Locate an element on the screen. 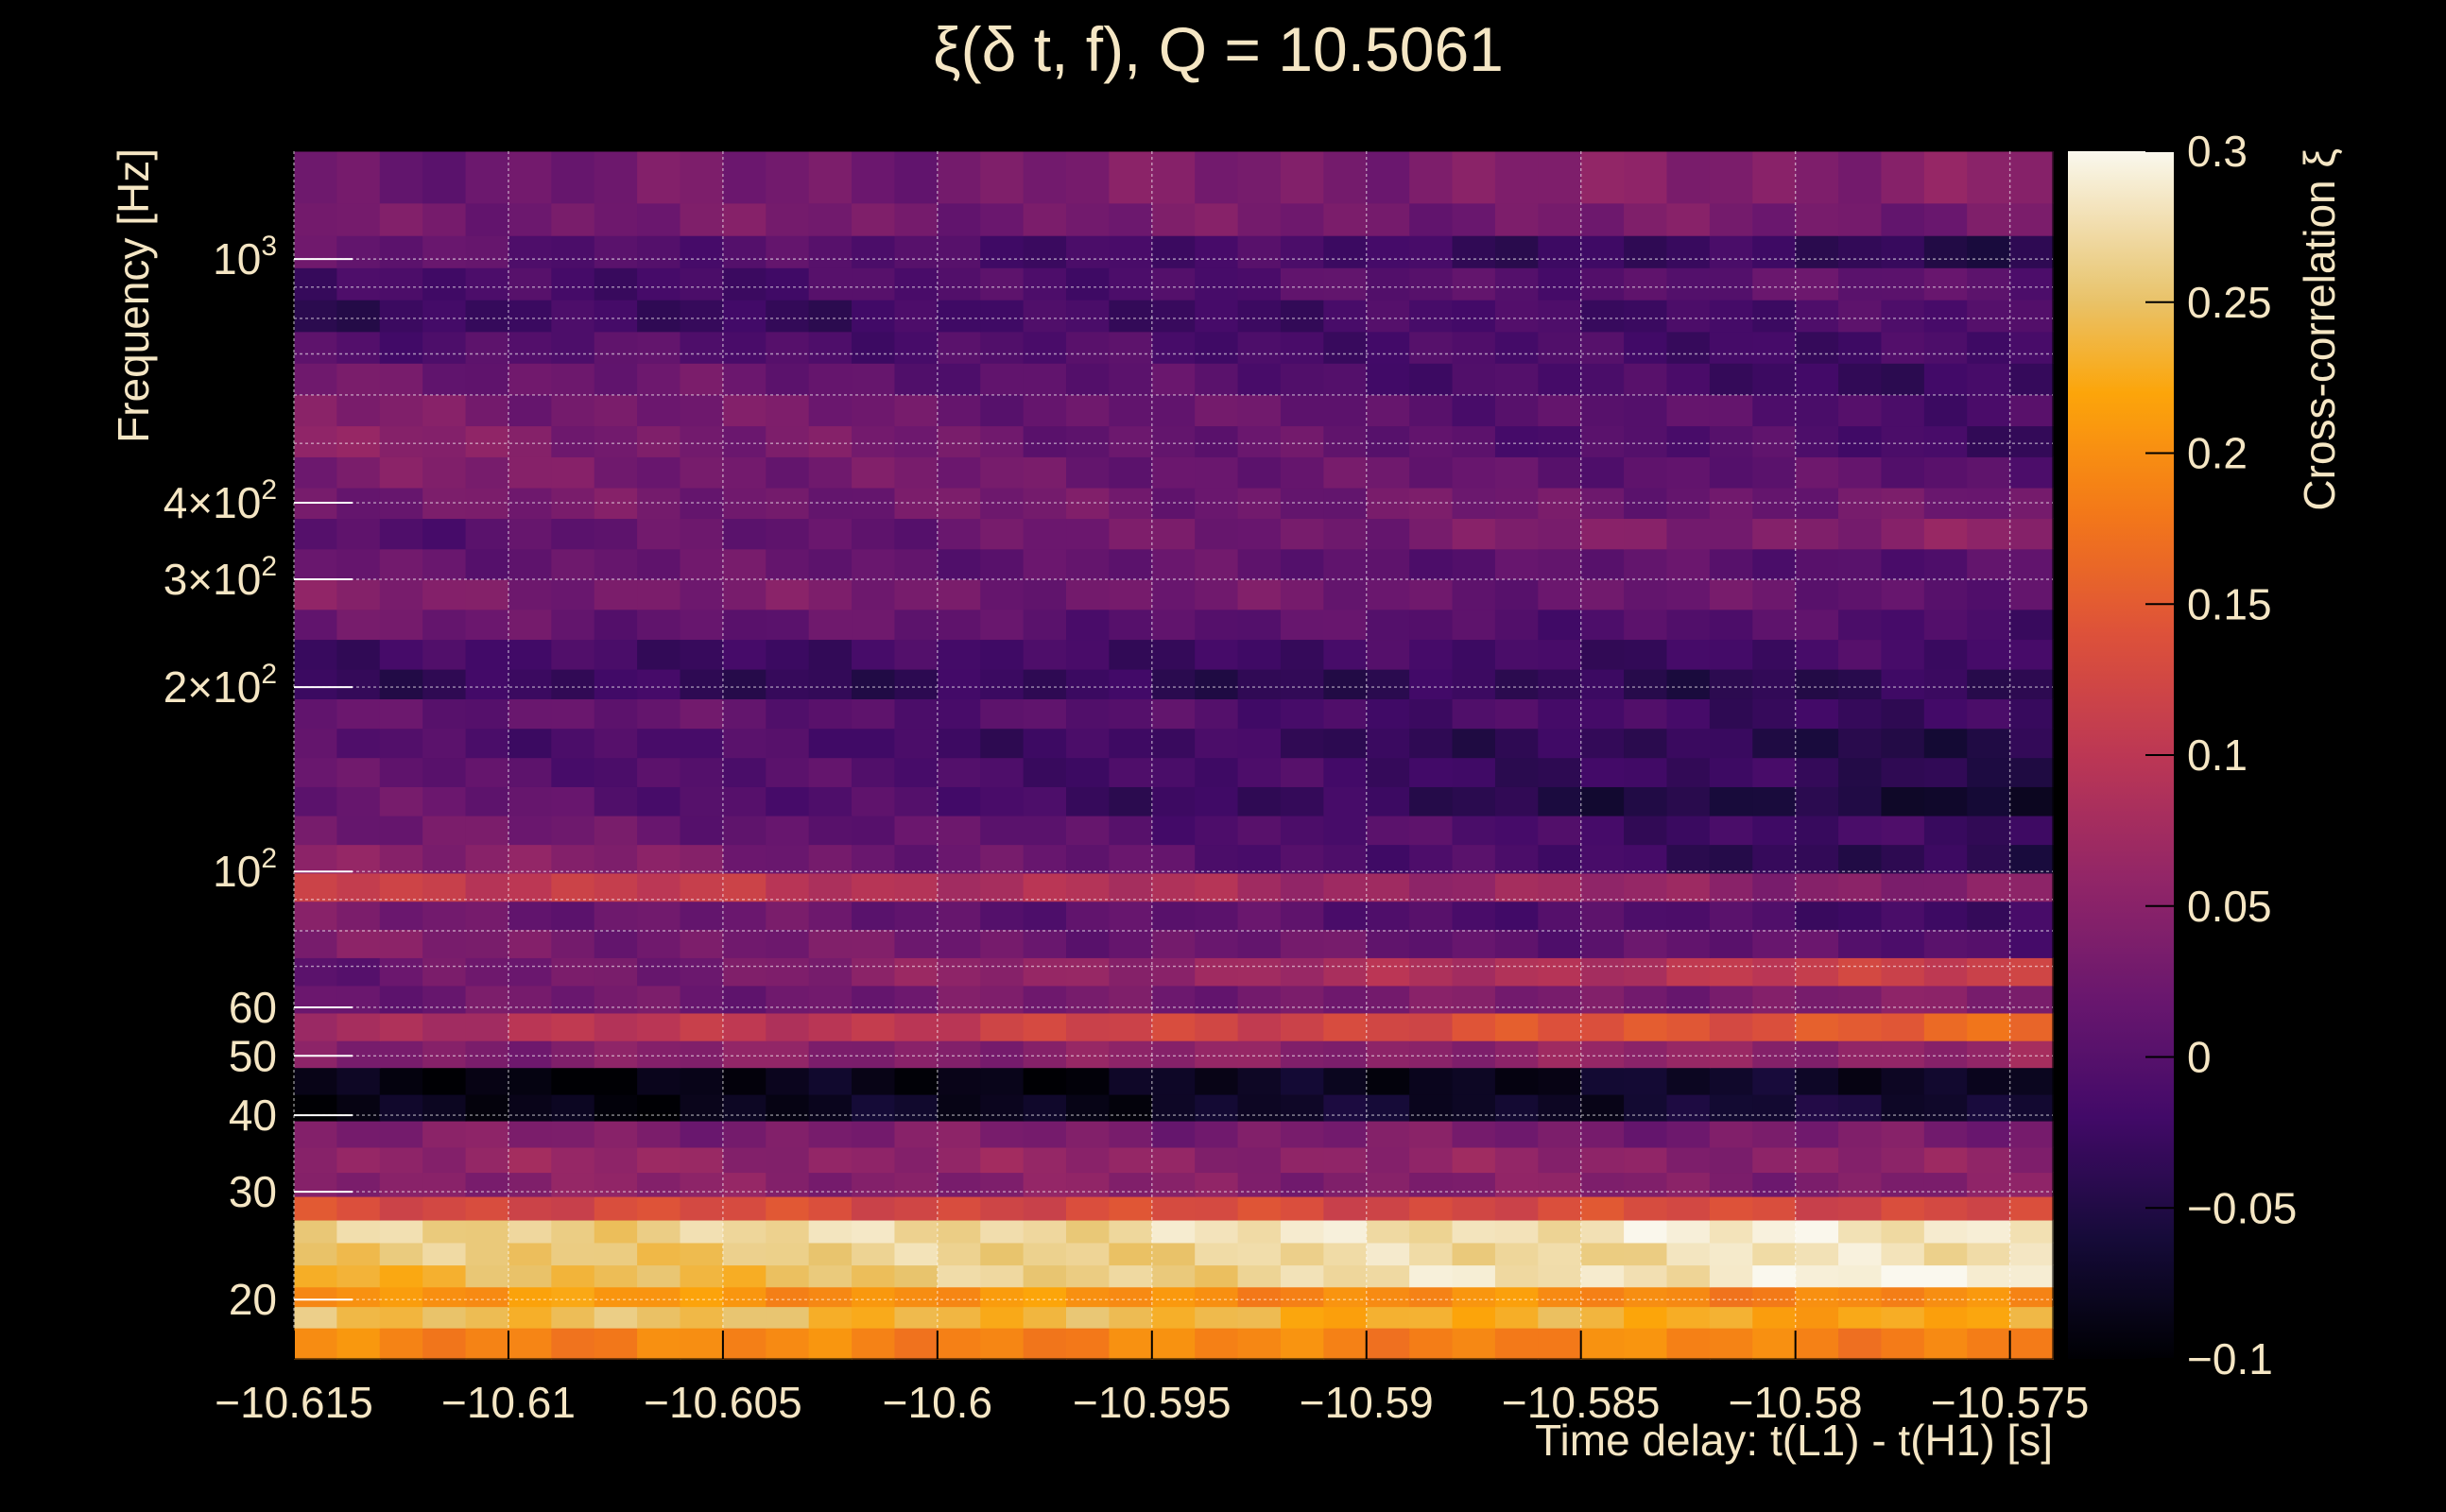 The image size is (2446, 1512). y-tick-label: 60 is located at coordinates (253, 1007).